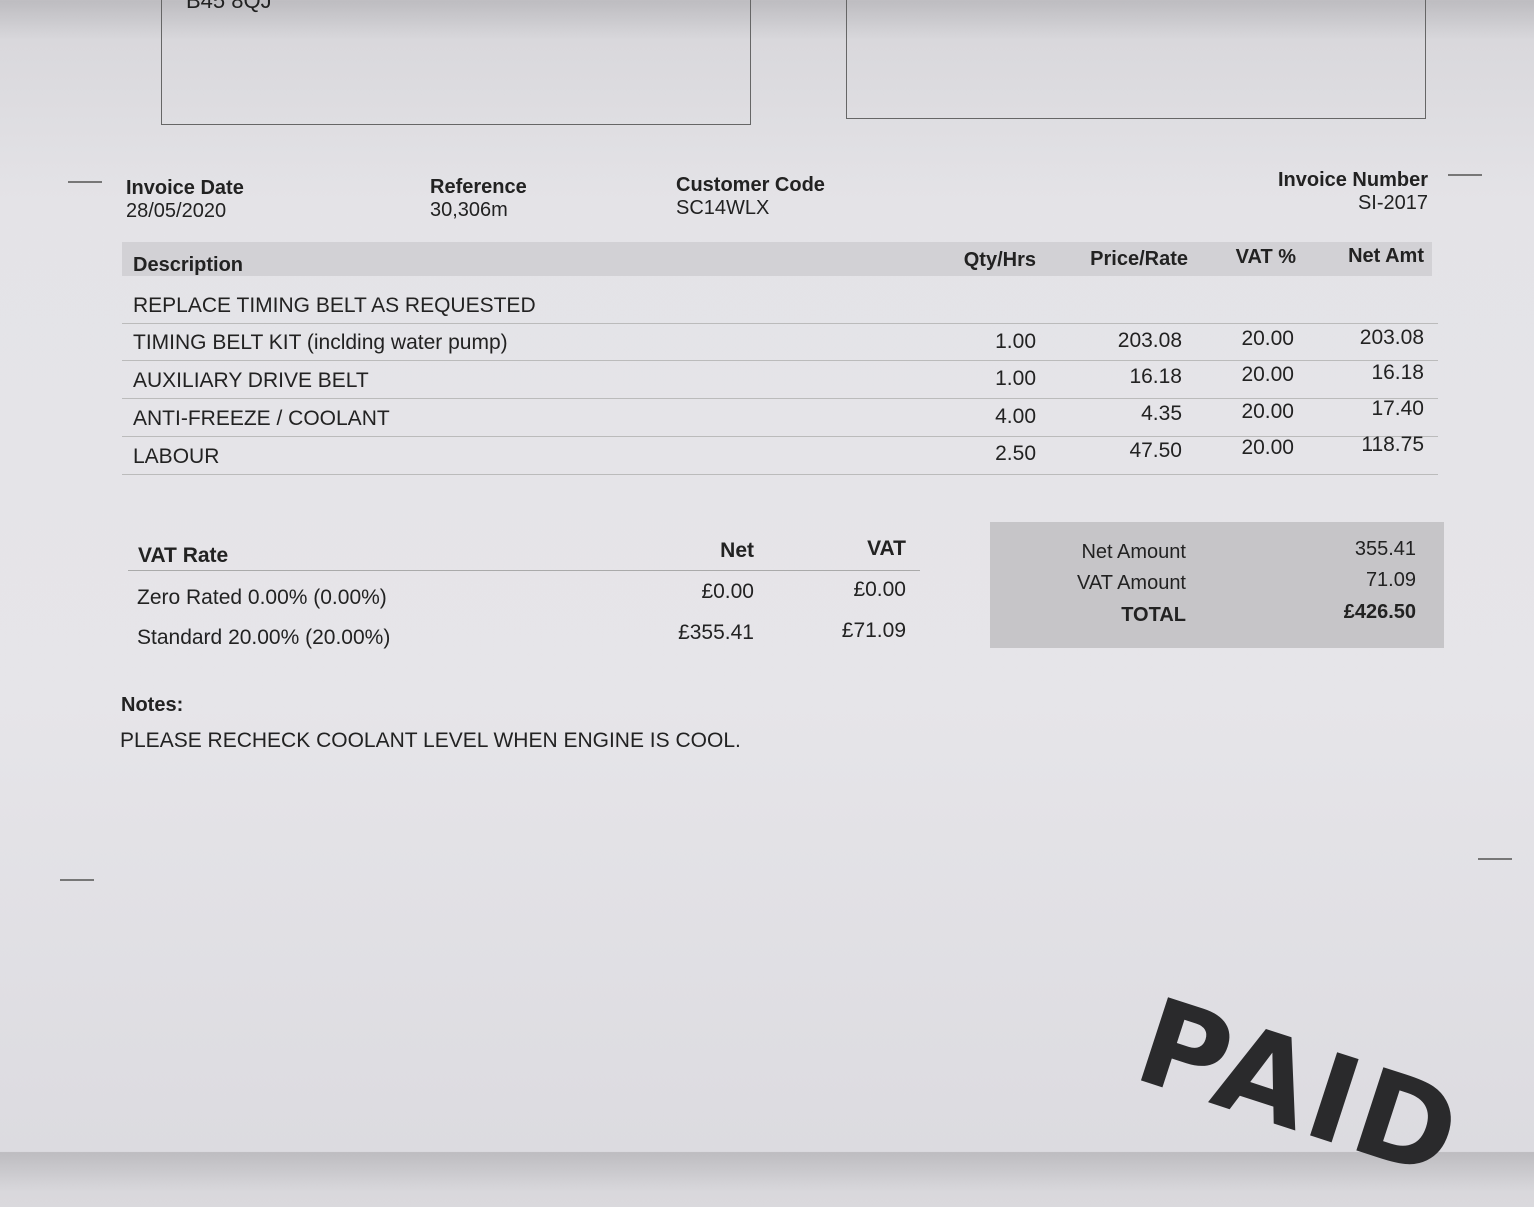 This screenshot has width=1534, height=1207. I want to click on vat-header-divider, so click(524, 570).